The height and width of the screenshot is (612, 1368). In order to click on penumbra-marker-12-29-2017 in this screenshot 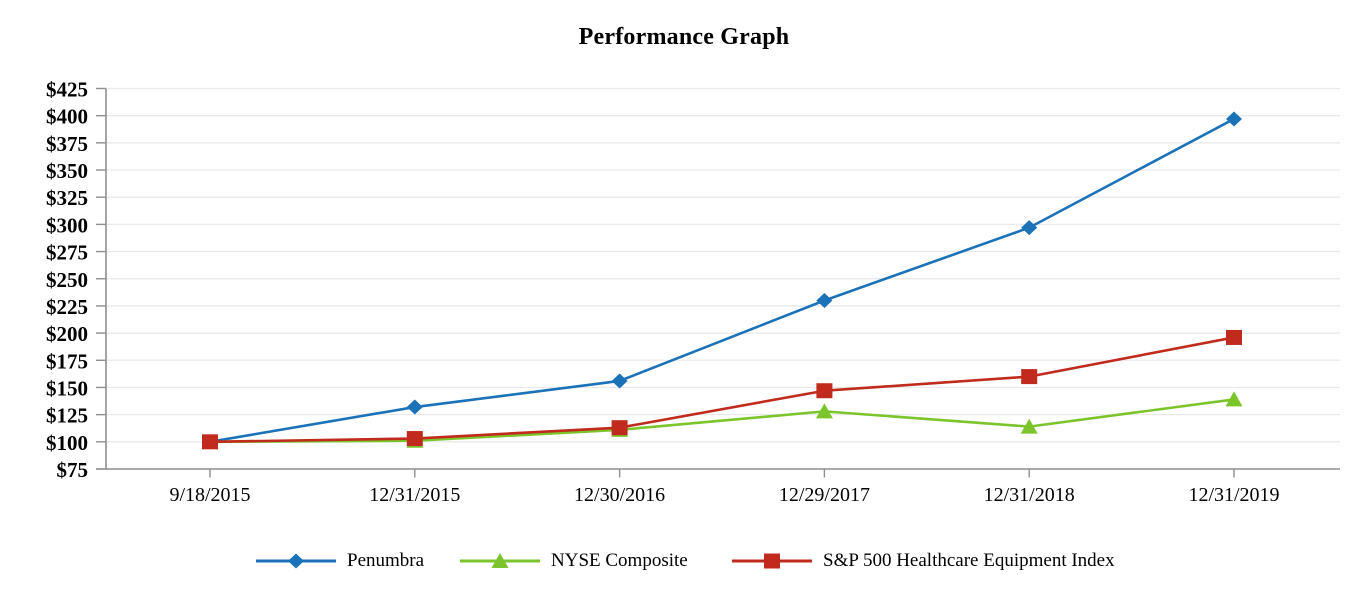, I will do `click(824, 300)`.